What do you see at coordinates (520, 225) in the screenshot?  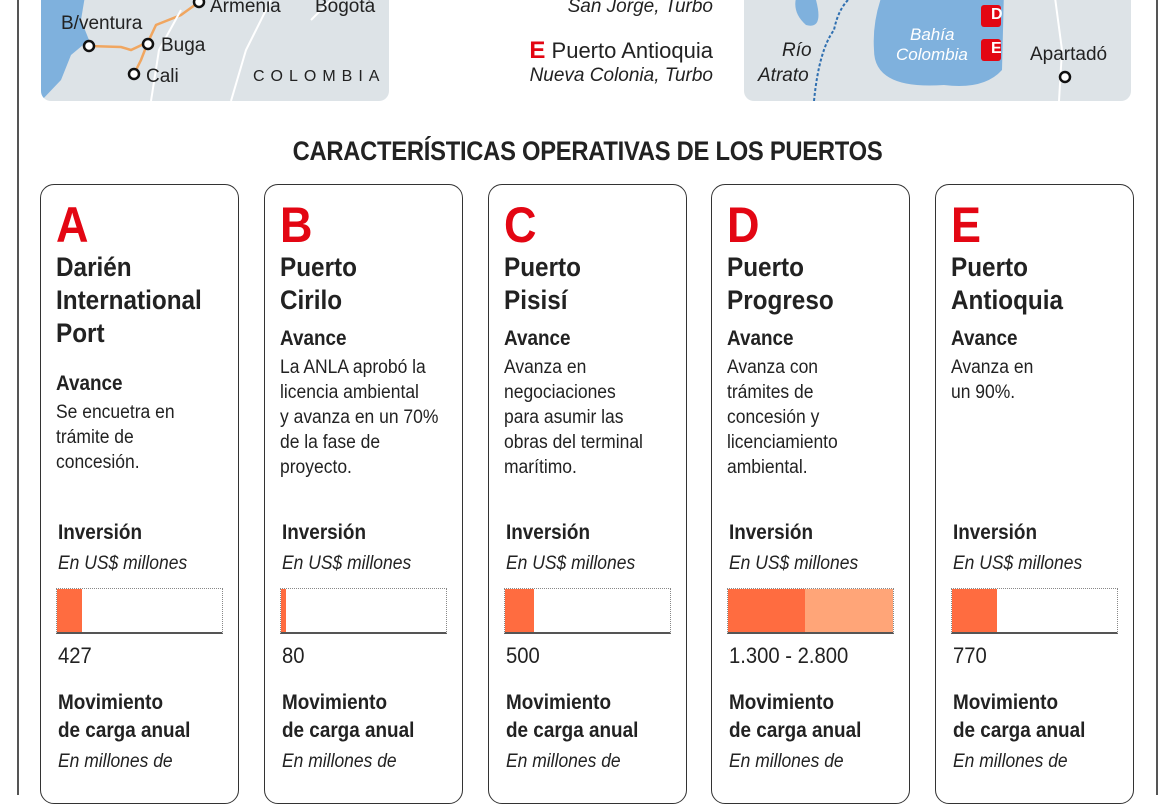 I see `port-letter: C` at bounding box center [520, 225].